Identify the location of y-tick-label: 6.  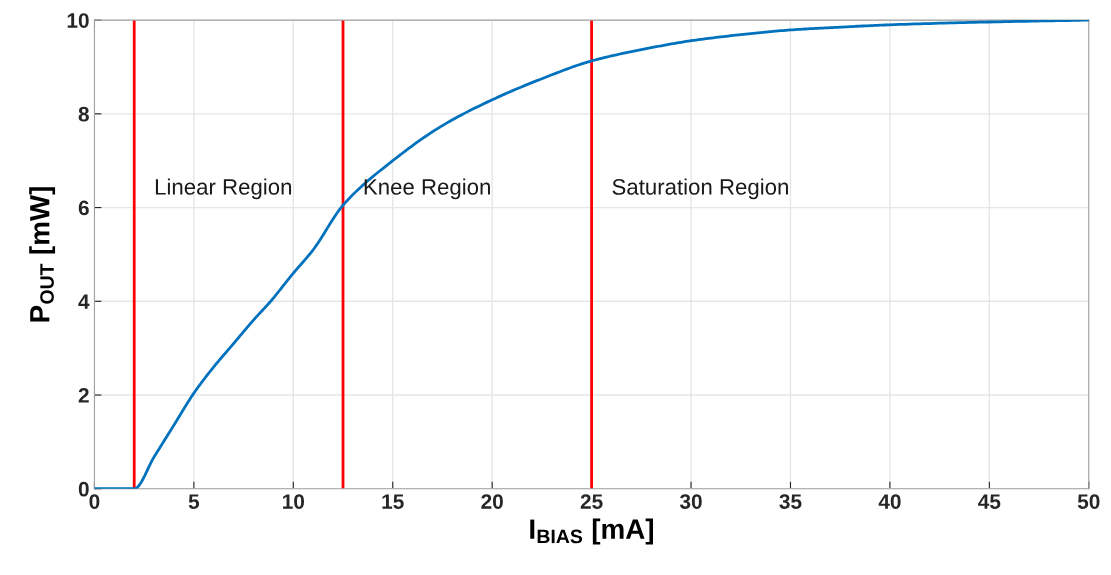
(83, 208).